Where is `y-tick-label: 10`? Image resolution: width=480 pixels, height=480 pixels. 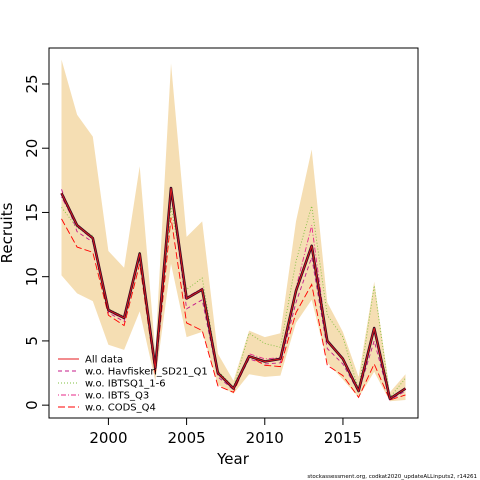
y-tick-label: 10 is located at coordinates (32, 276).